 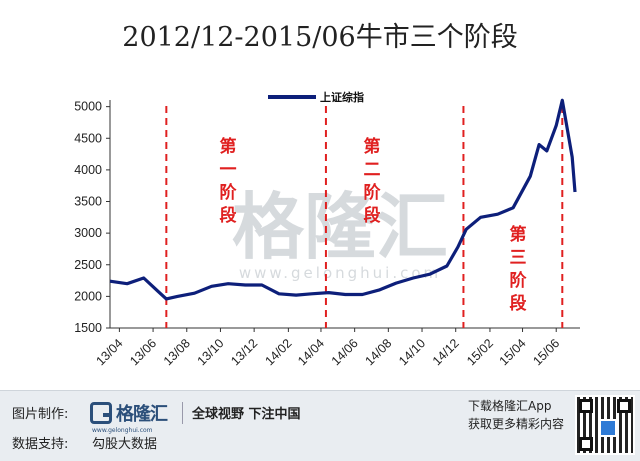 What do you see at coordinates (278, 352) in the screenshot?
I see `x-tick-label: 14/02` at bounding box center [278, 352].